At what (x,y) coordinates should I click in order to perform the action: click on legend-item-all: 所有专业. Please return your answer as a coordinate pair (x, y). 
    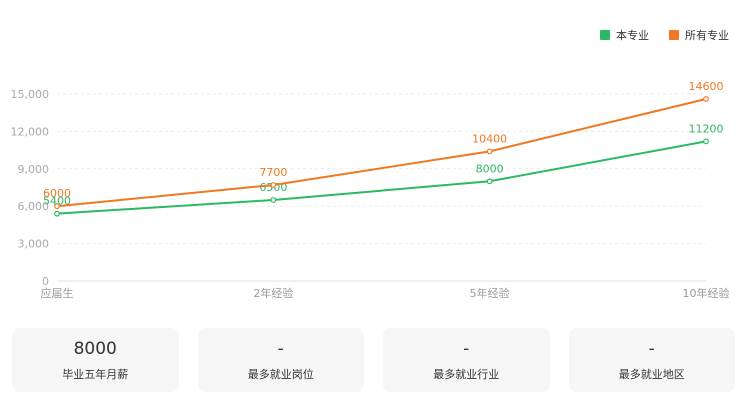
    Looking at the image, I should click on (699, 35).